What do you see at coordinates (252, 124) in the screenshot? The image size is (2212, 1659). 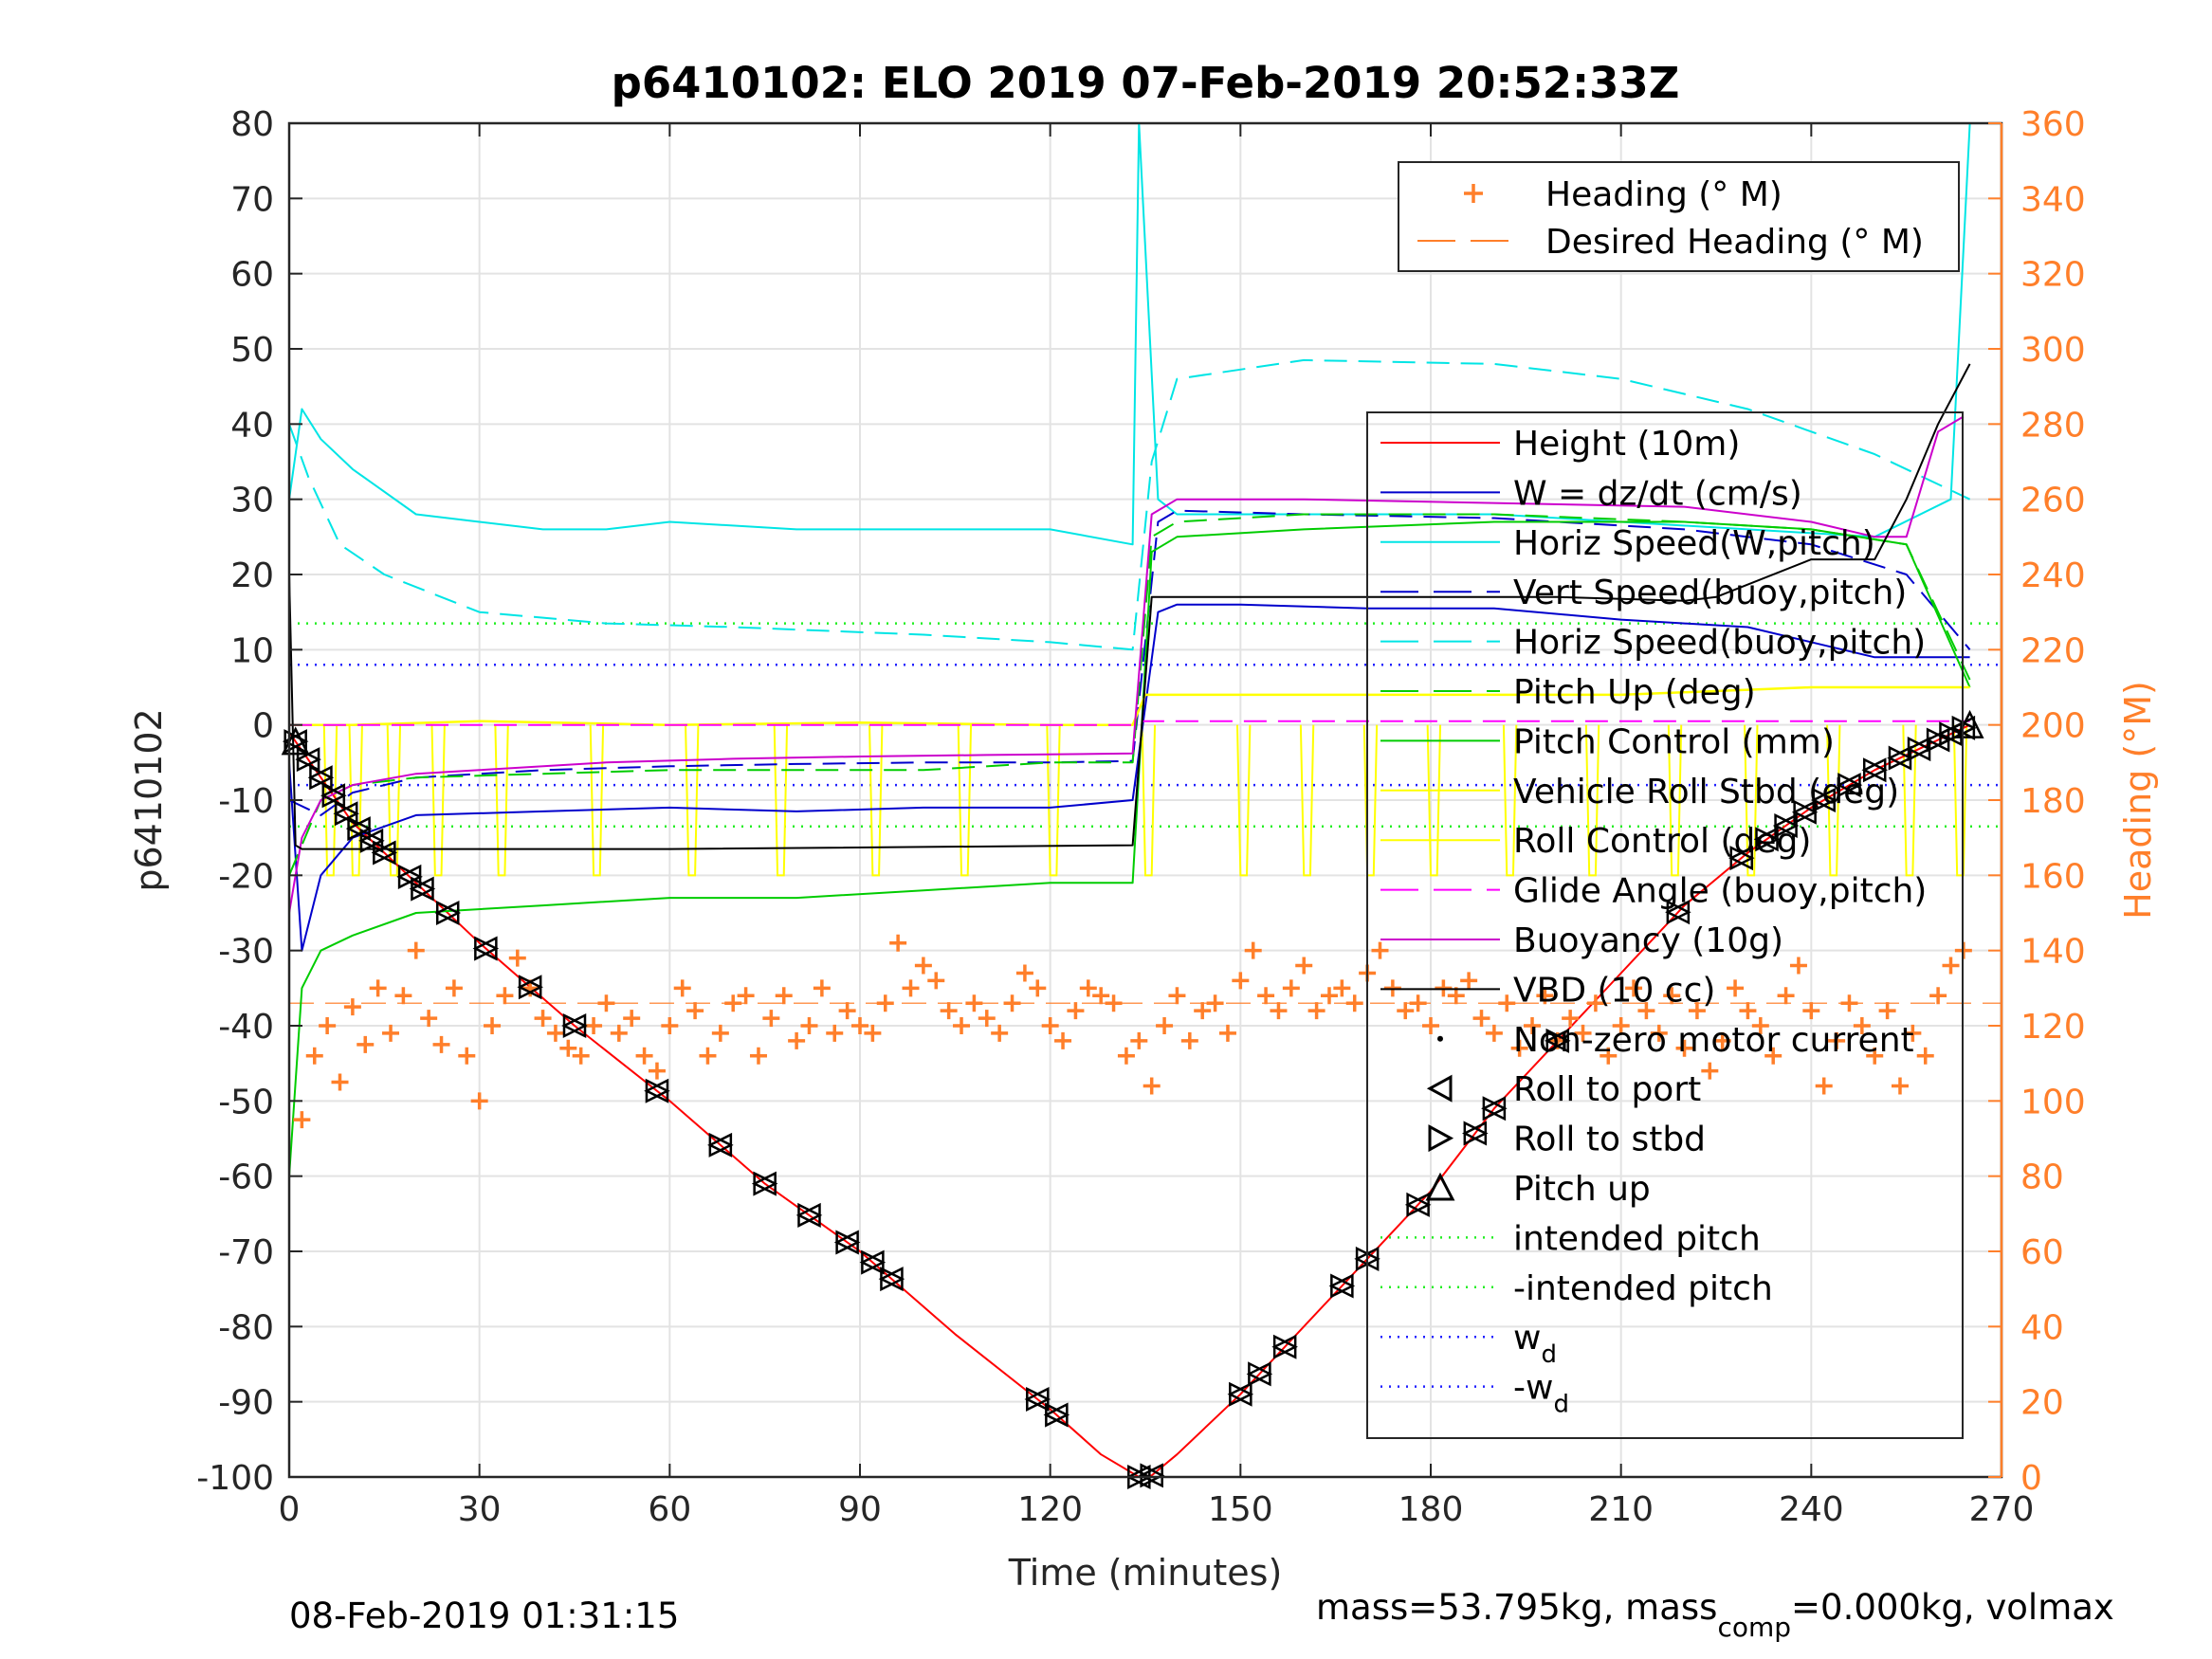 I see `y-tick-label: 80` at bounding box center [252, 124].